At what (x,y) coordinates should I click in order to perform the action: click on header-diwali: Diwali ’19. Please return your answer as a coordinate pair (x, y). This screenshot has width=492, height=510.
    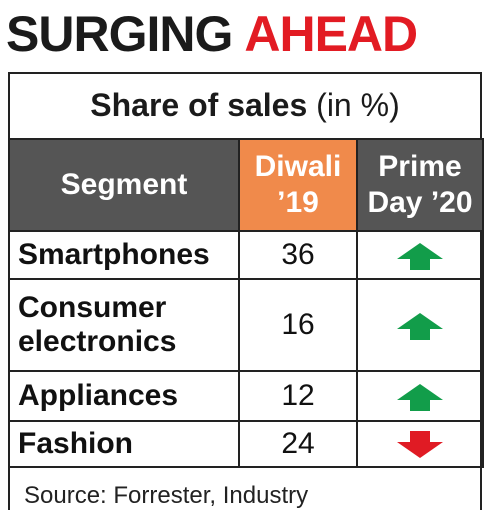
    Looking at the image, I should click on (298, 185).